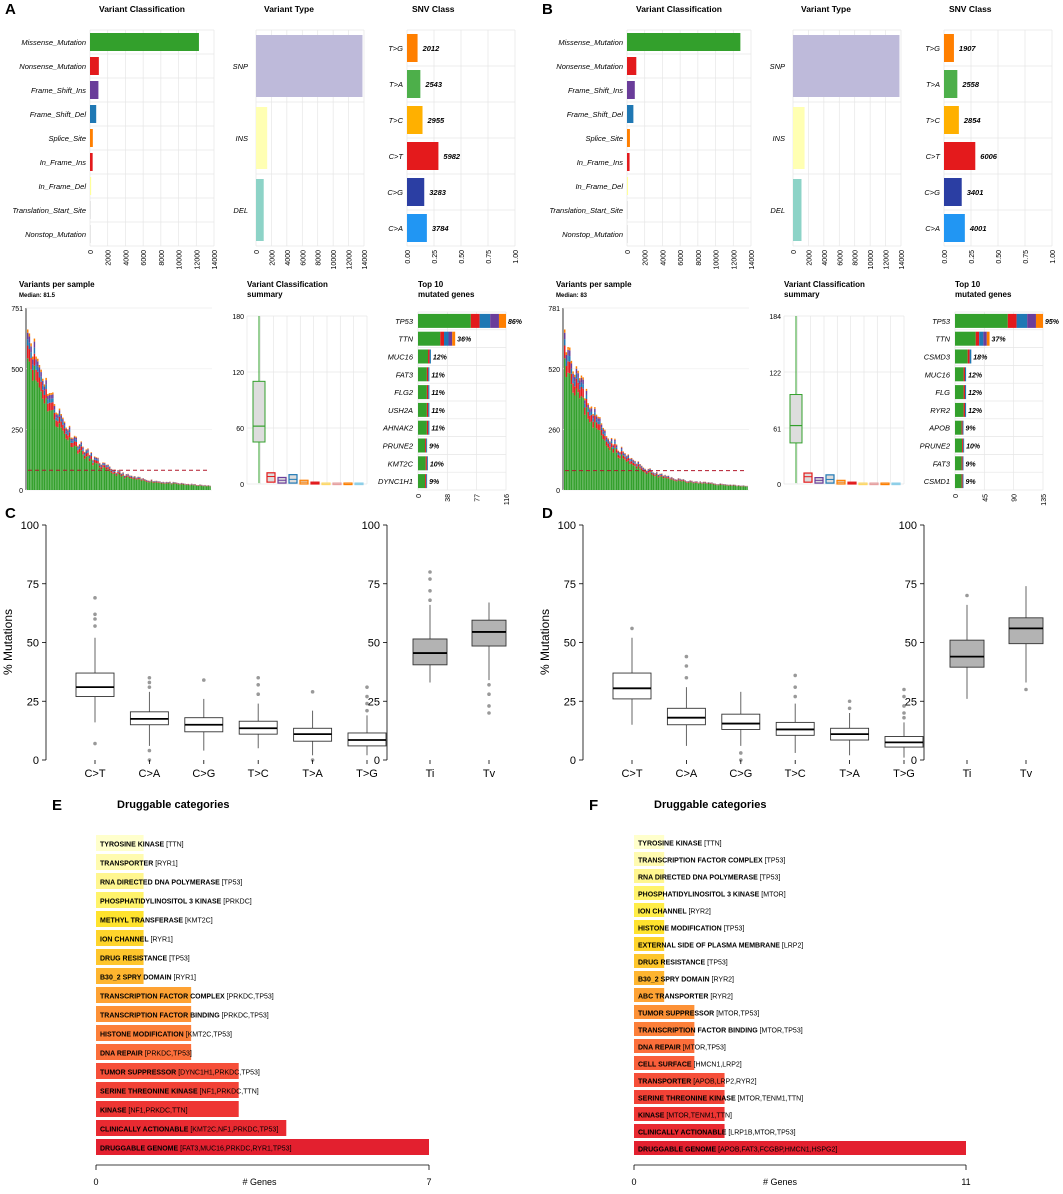 The height and width of the screenshot is (1194, 1063). What do you see at coordinates (430, 652) in the screenshot?
I see `box-ti` at bounding box center [430, 652].